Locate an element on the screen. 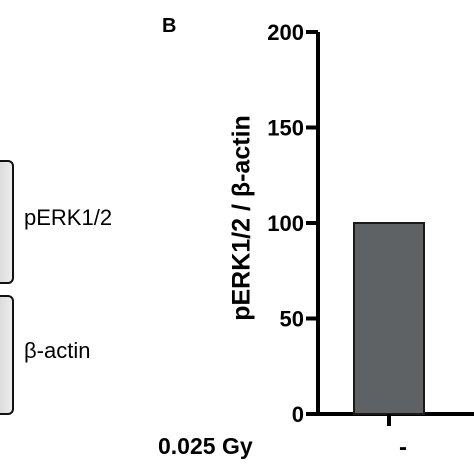  chart-x-ticks: - is located at coordinates (397, 437).